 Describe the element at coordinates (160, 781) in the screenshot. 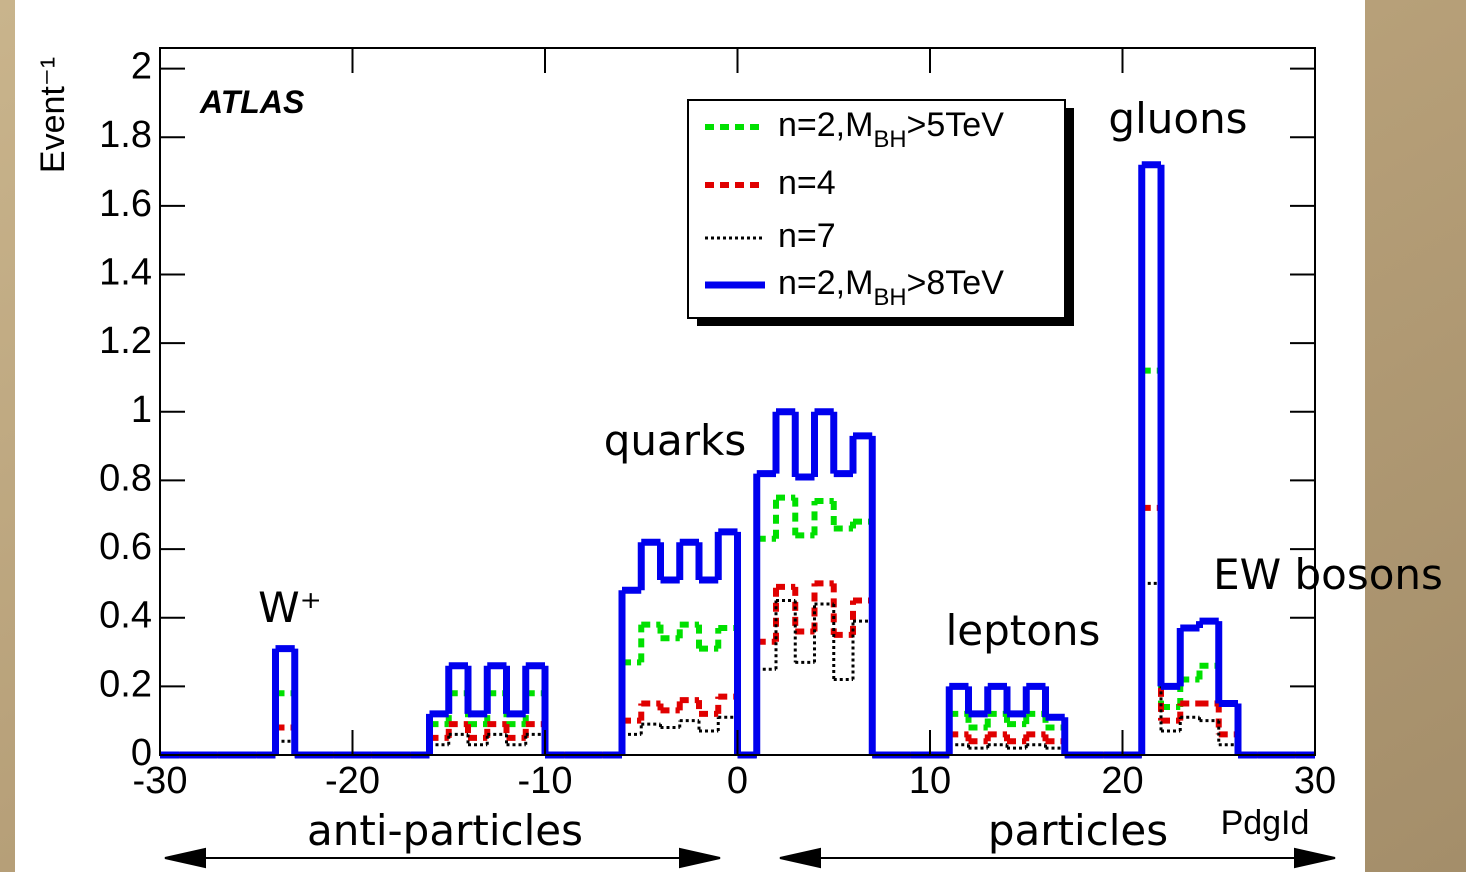

I see `x-tick-label: -30` at that location.